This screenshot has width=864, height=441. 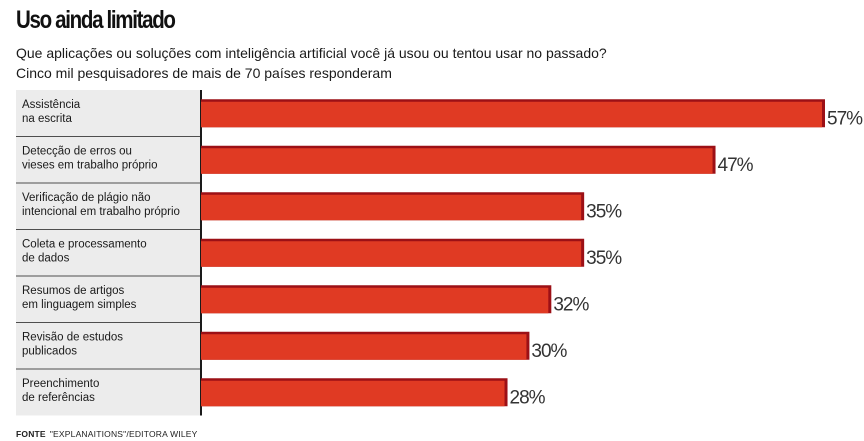 I want to click on category-label: Resumos de artigos em linguagem simples, so click(x=79, y=298).